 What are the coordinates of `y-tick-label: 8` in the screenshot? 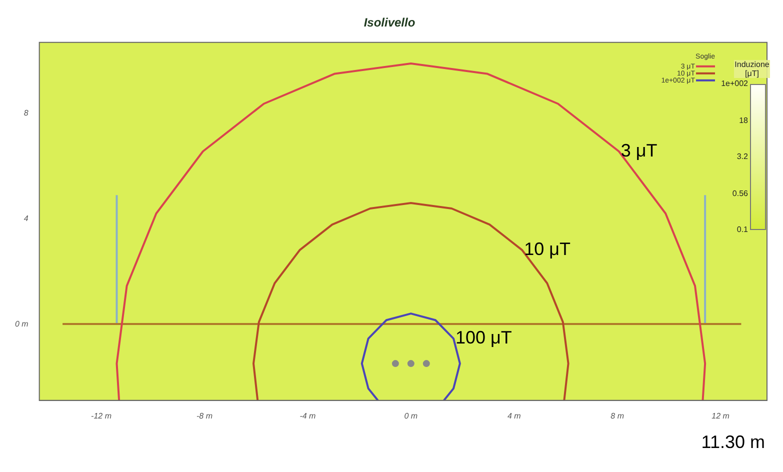 It's located at (26, 113).